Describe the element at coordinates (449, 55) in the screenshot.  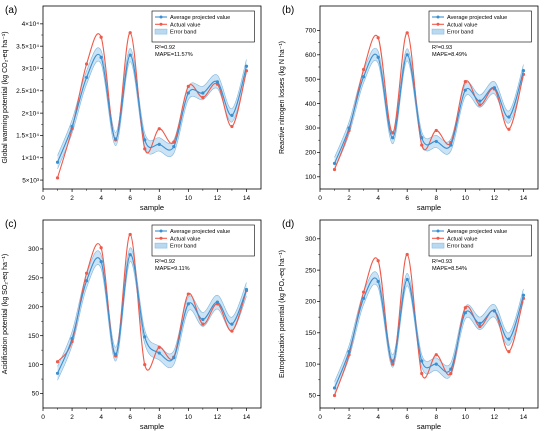
I see `legend-note: MAPE=8.49%` at that location.